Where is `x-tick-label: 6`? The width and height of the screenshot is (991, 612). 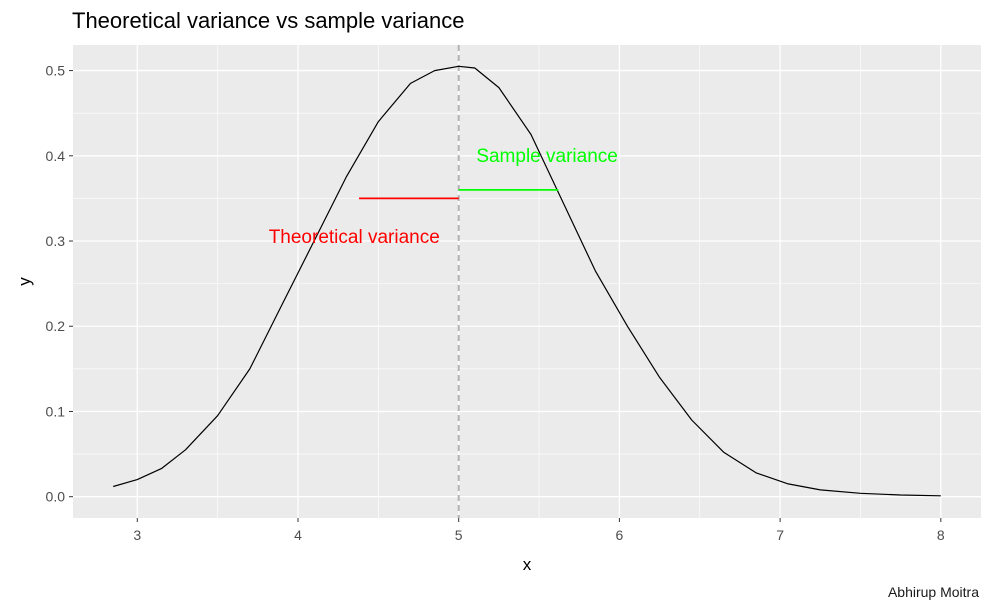 x-tick-label: 6 is located at coordinates (620, 535).